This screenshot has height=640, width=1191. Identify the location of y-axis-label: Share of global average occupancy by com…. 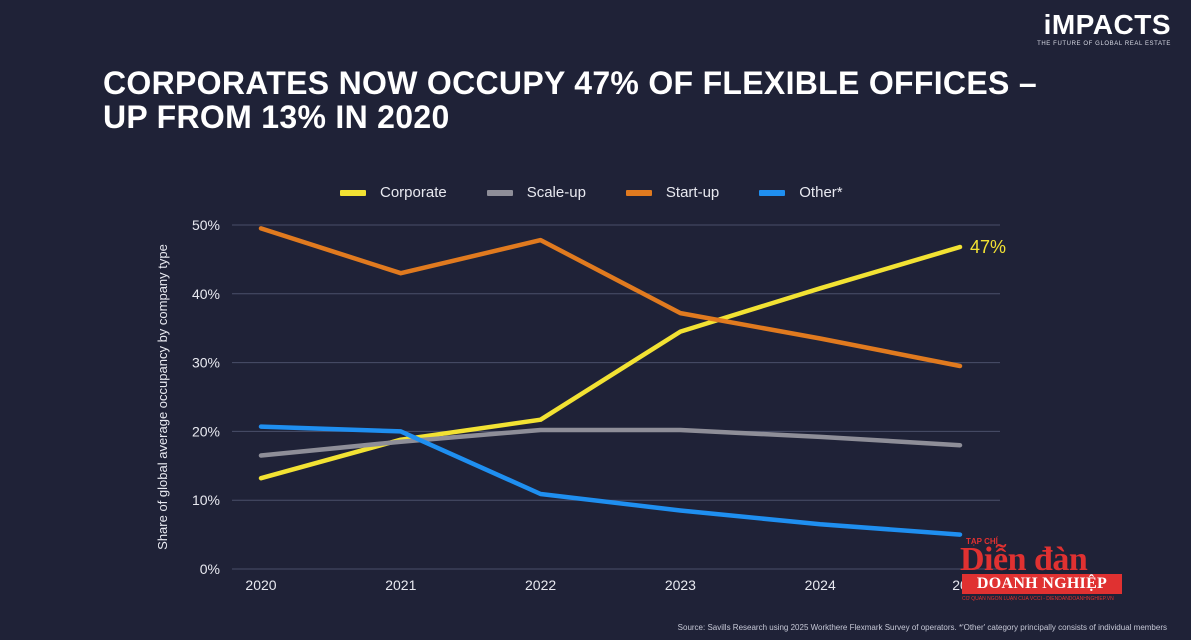
(162, 397).